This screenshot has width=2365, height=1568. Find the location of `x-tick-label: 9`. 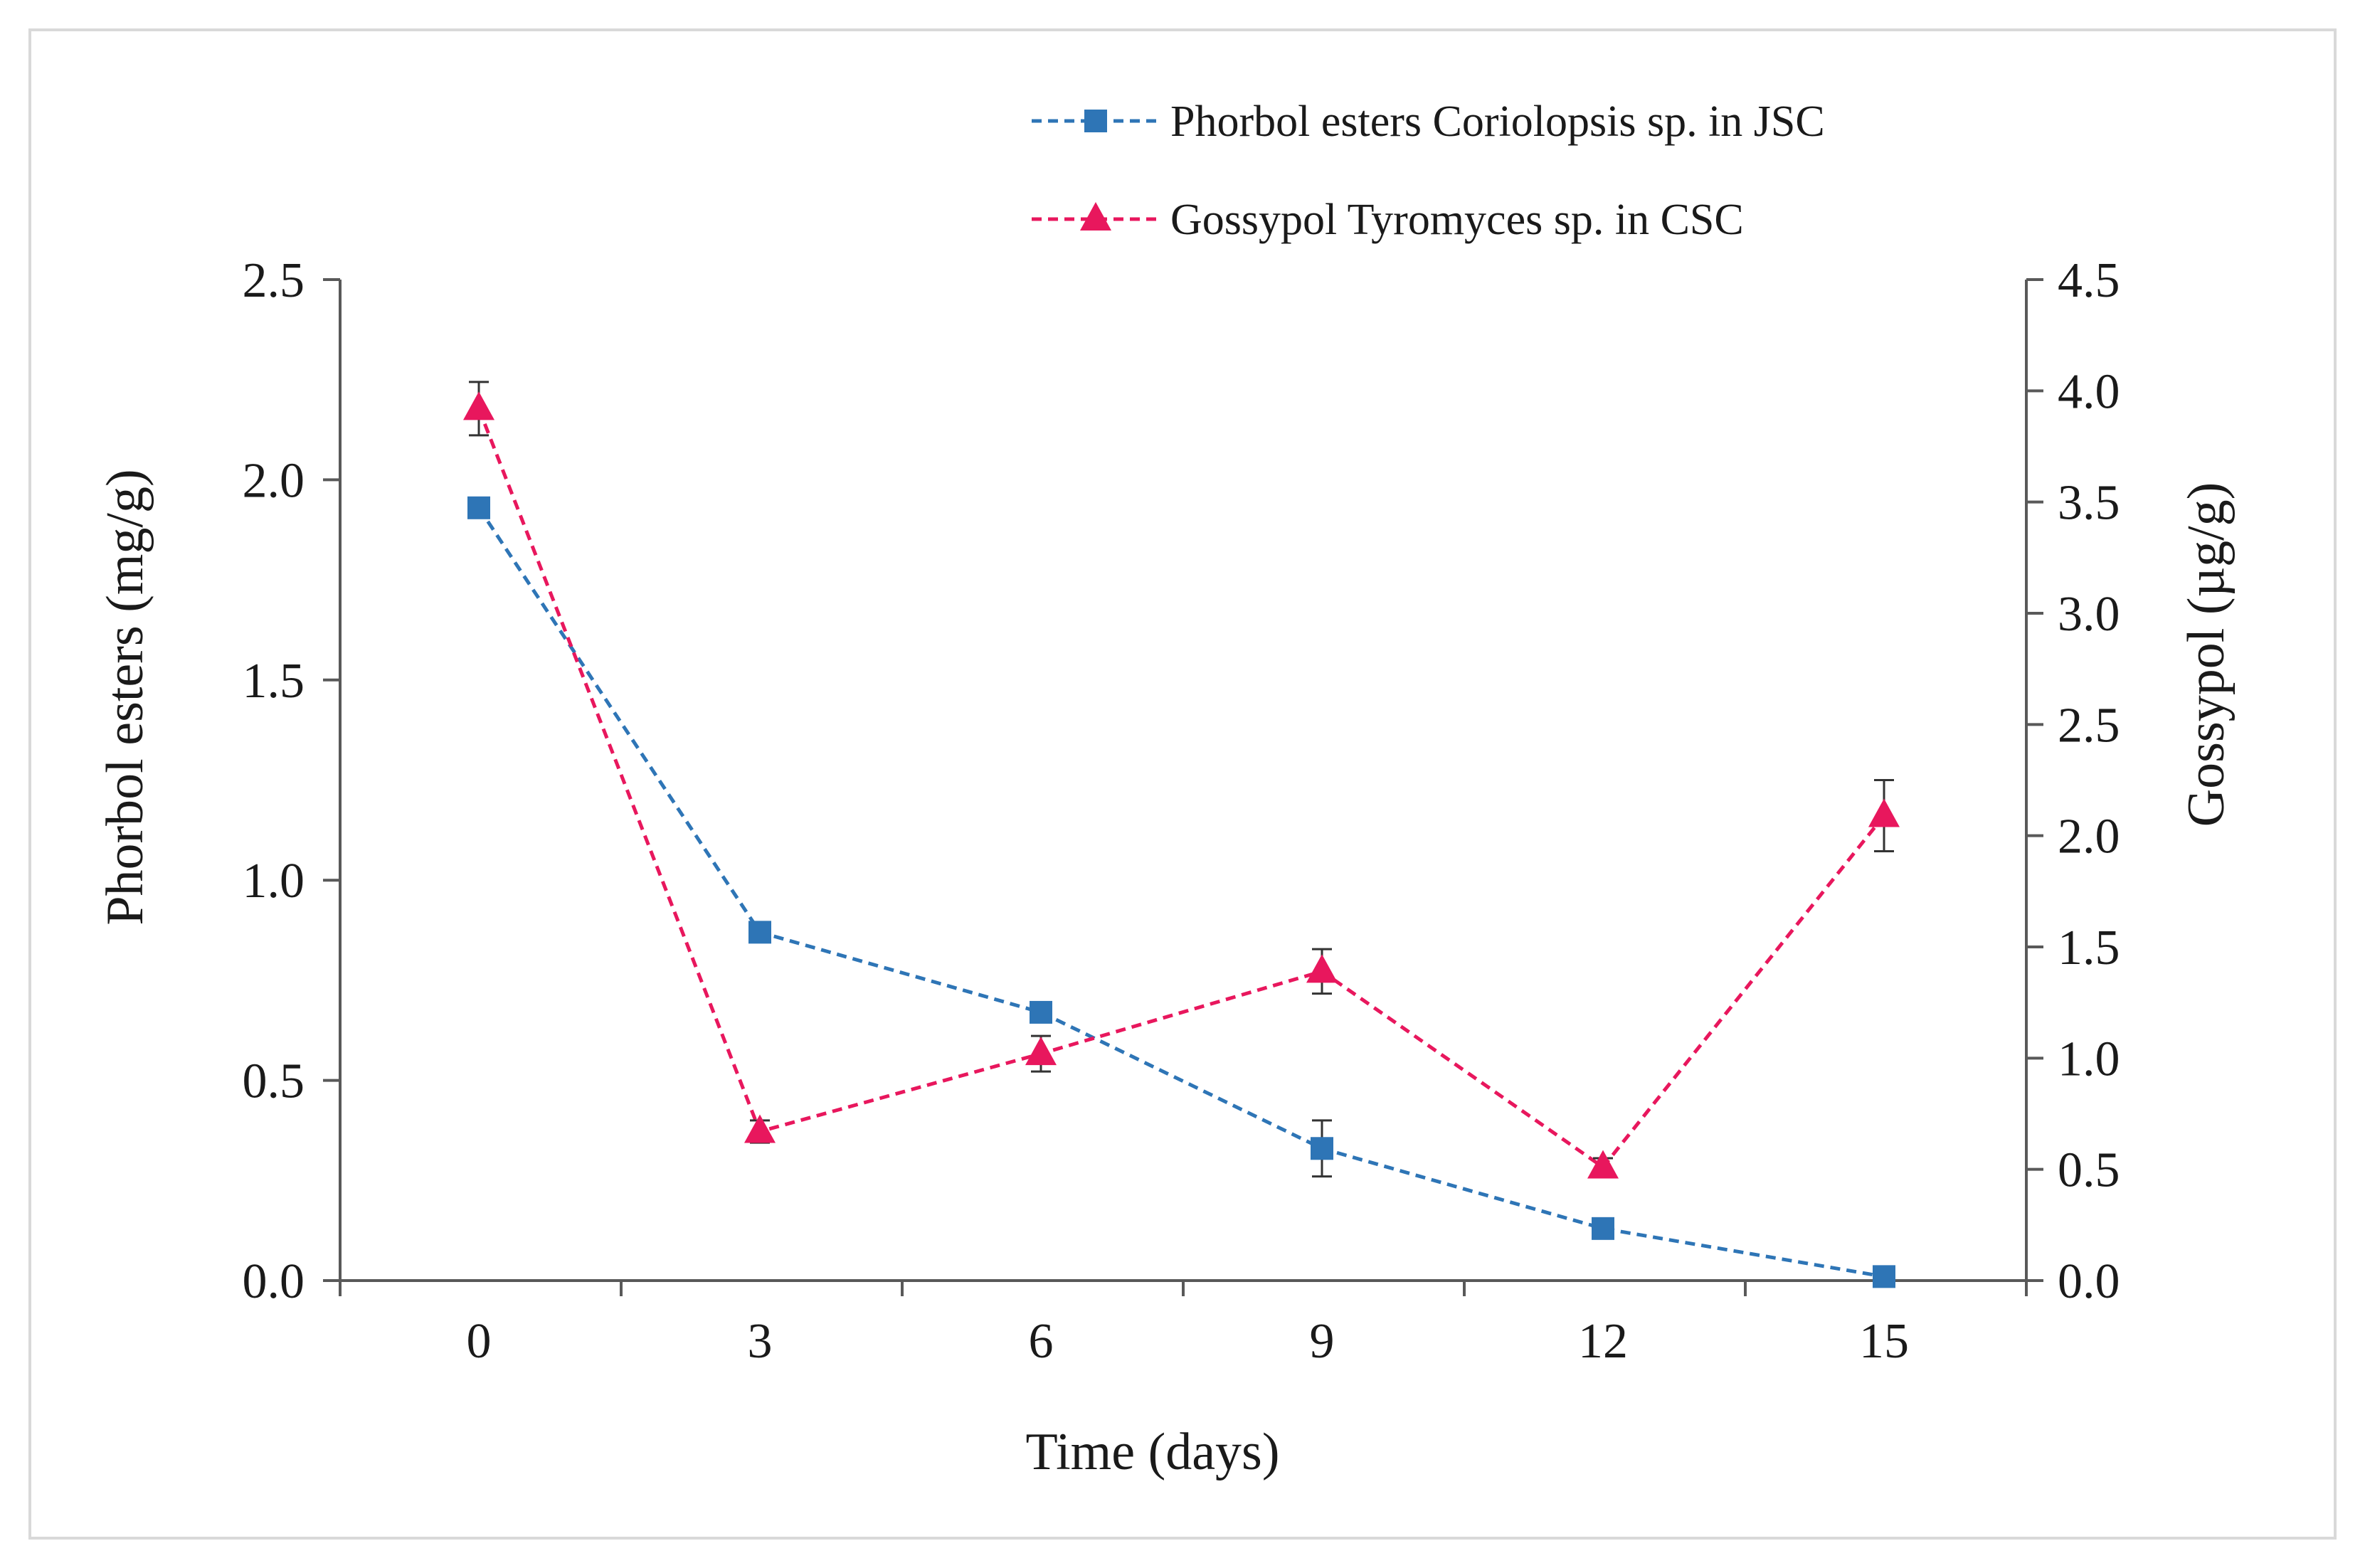

x-tick-label: 9 is located at coordinates (1322, 1341).